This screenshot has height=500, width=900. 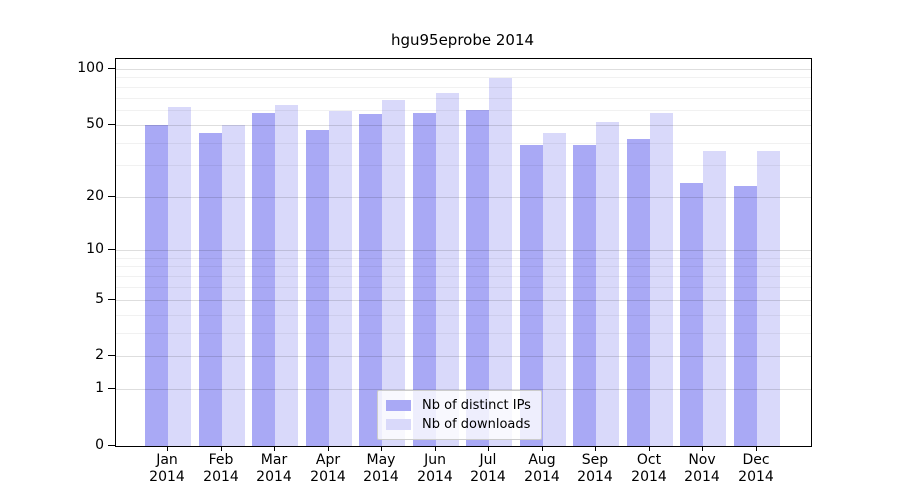 What do you see at coordinates (99, 388) in the screenshot?
I see `y-tick-label-1: 1` at bounding box center [99, 388].